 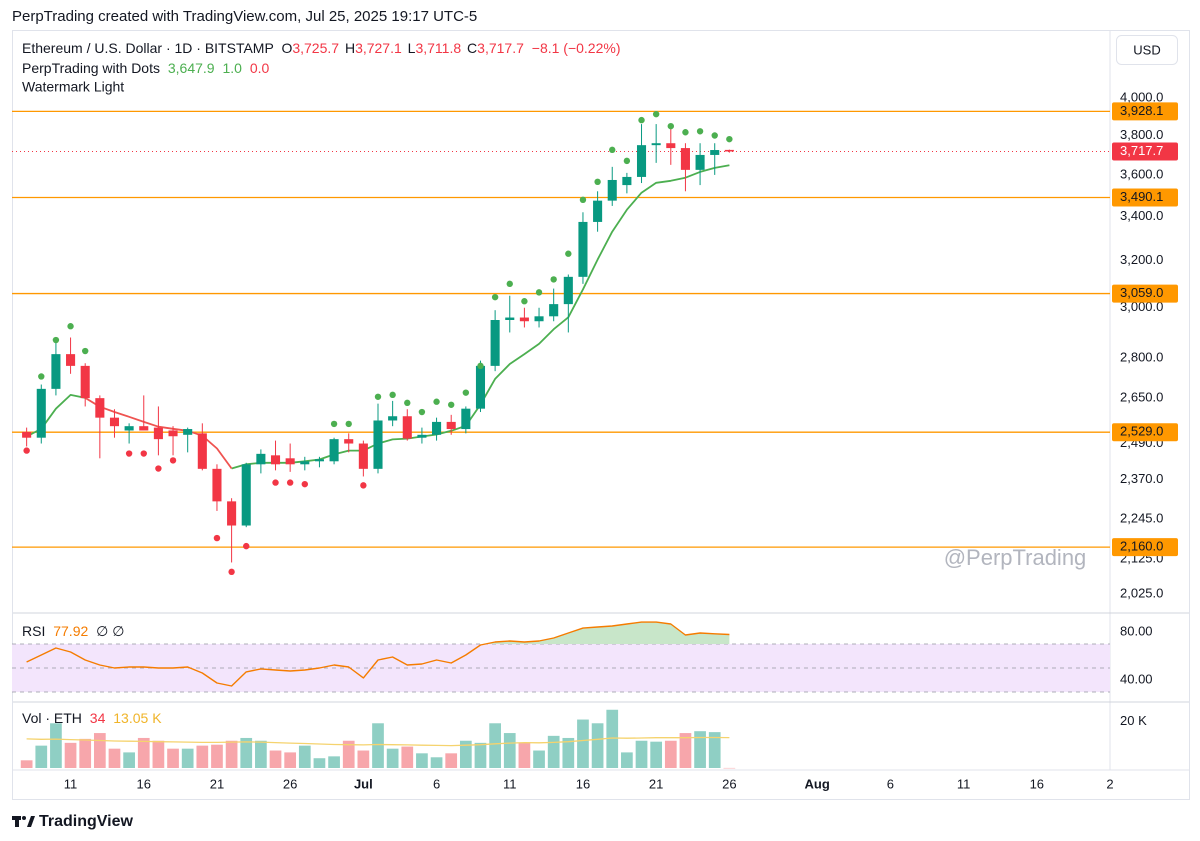 I want to click on legend-o: 3,725.7, so click(x=315, y=48).